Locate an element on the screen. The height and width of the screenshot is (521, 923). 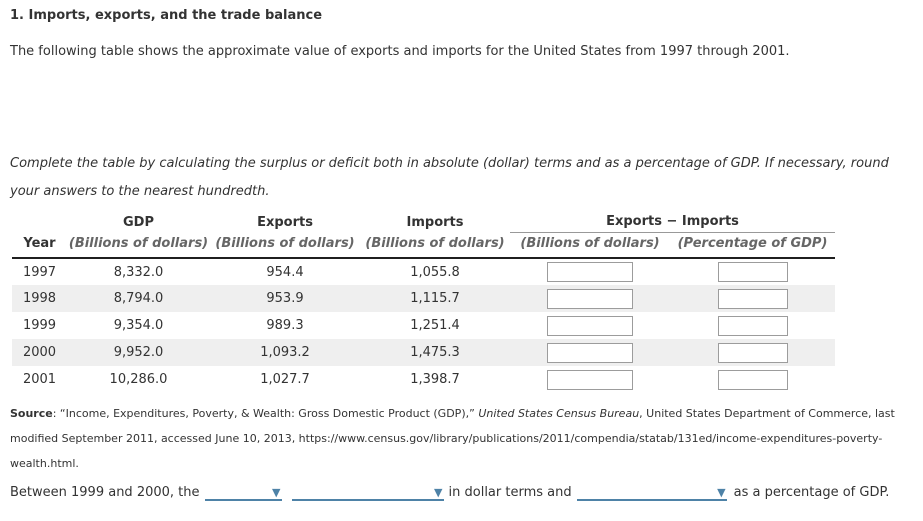
dropdown-change-dollar-terms: ▼ is located at coordinates (367, 493).